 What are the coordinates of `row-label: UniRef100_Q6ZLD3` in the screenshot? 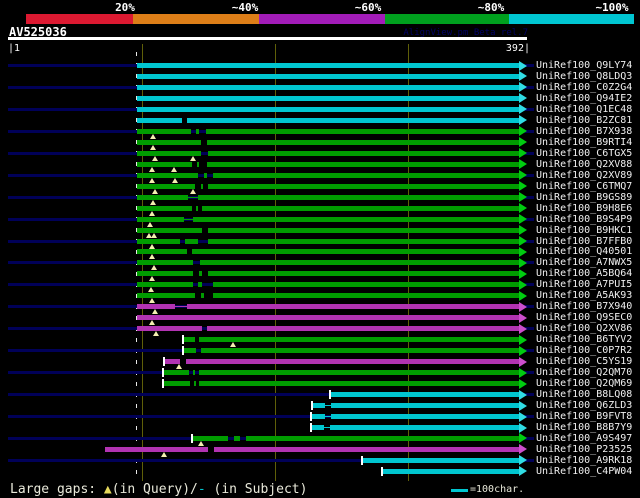 It's located at (584, 406).